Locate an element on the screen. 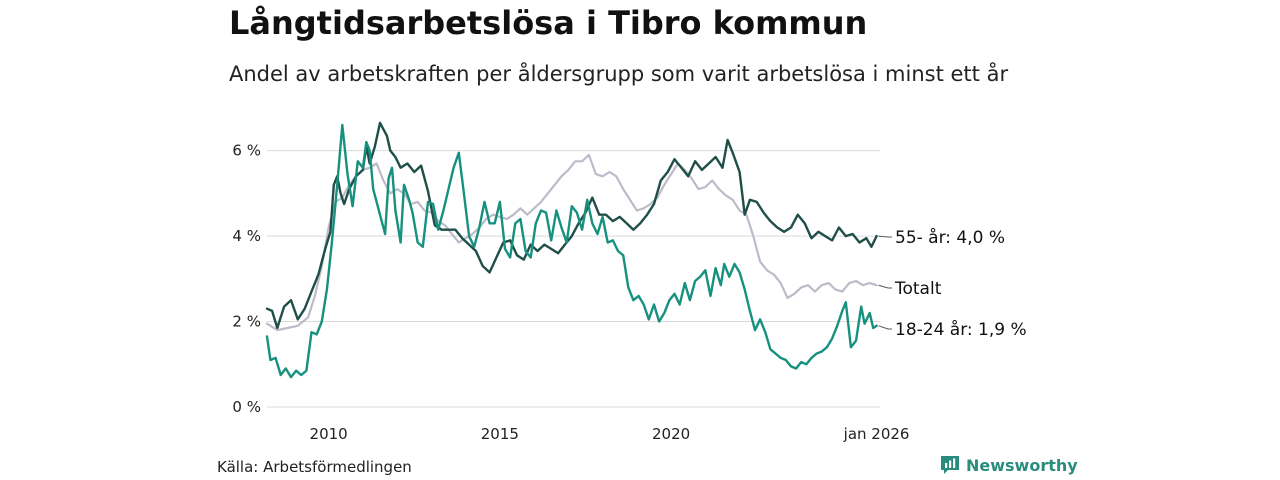  end-label-young: 18-24 år: 1,9 % is located at coordinates (961, 329).